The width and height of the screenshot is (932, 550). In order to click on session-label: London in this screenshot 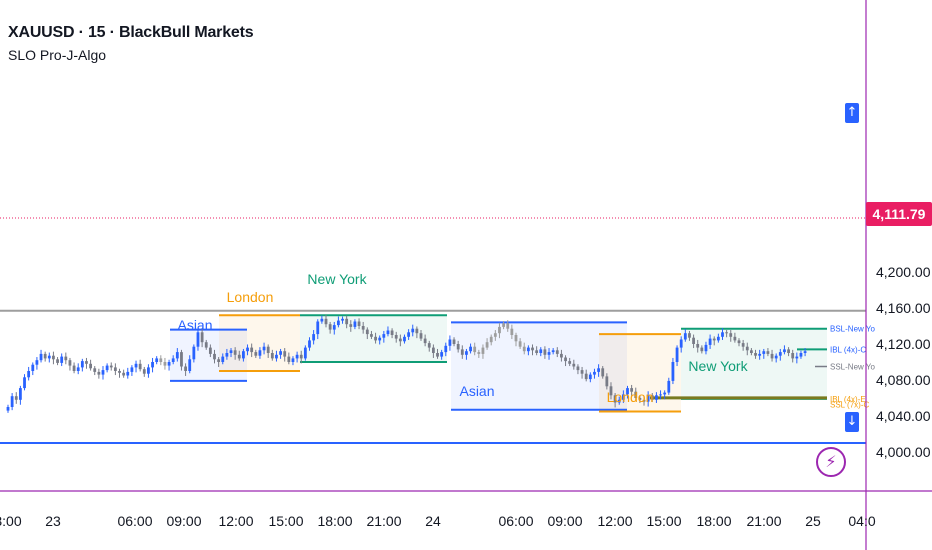, I will do `click(250, 297)`.